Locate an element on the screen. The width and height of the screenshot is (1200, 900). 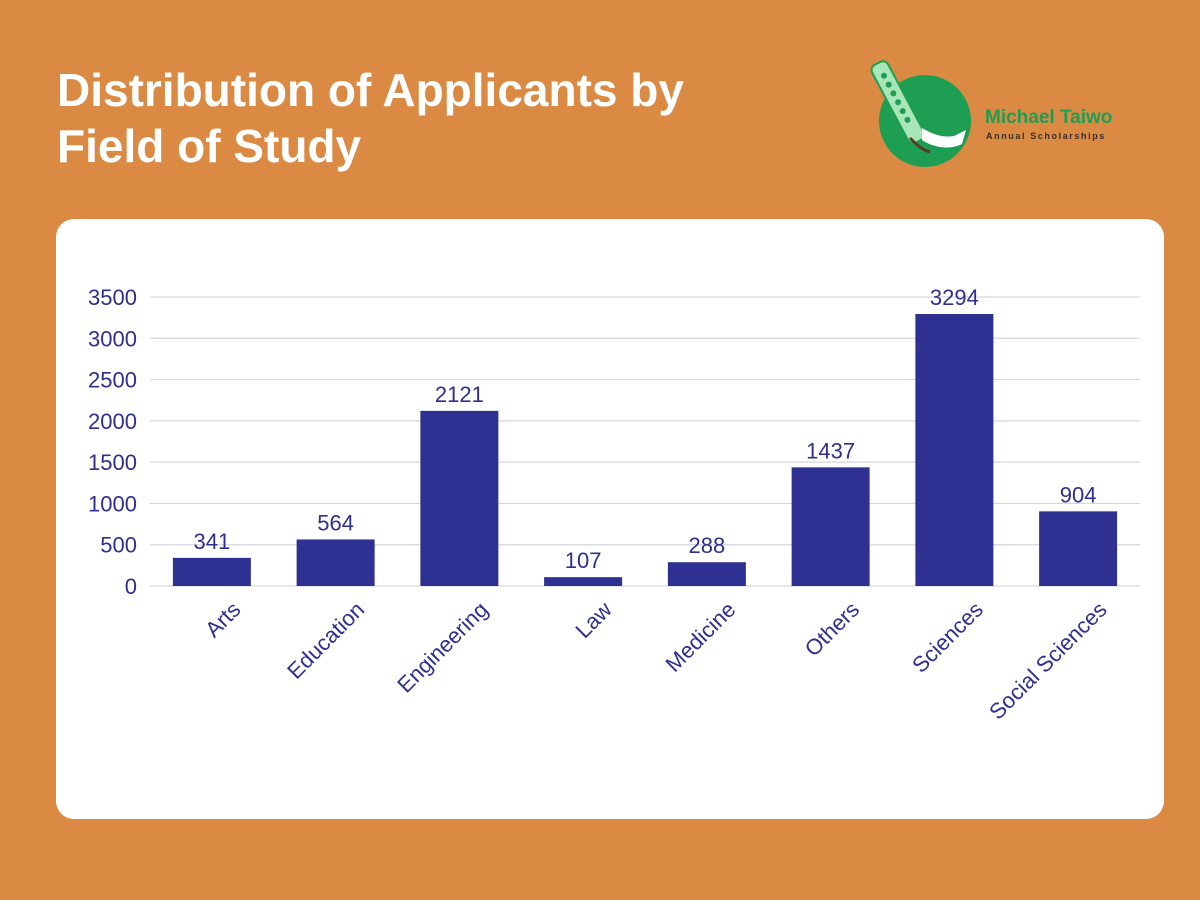
x-tick-label-6: Sciences is located at coordinates (947, 637).